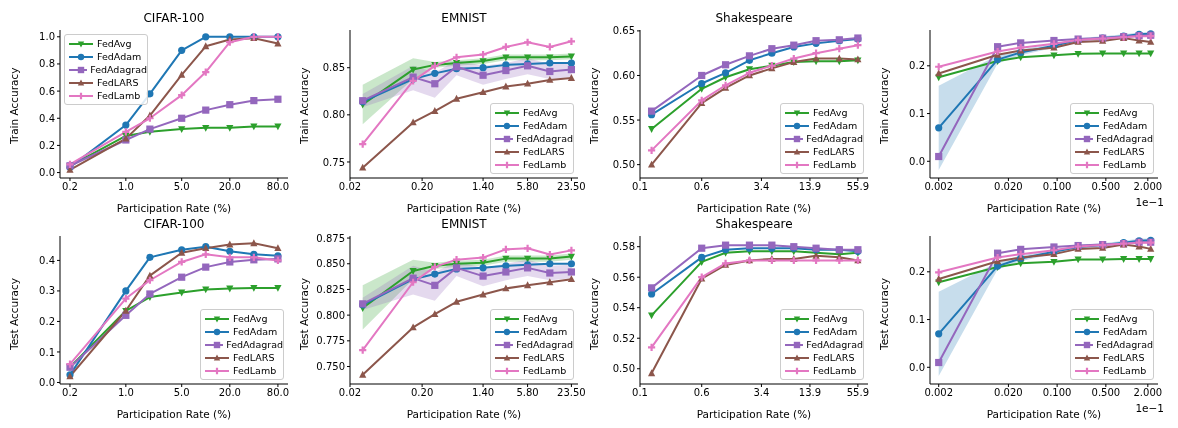 This screenshot has height=428, width=1178. I want to click on x-tick-label: 23.50, so click(571, 393).